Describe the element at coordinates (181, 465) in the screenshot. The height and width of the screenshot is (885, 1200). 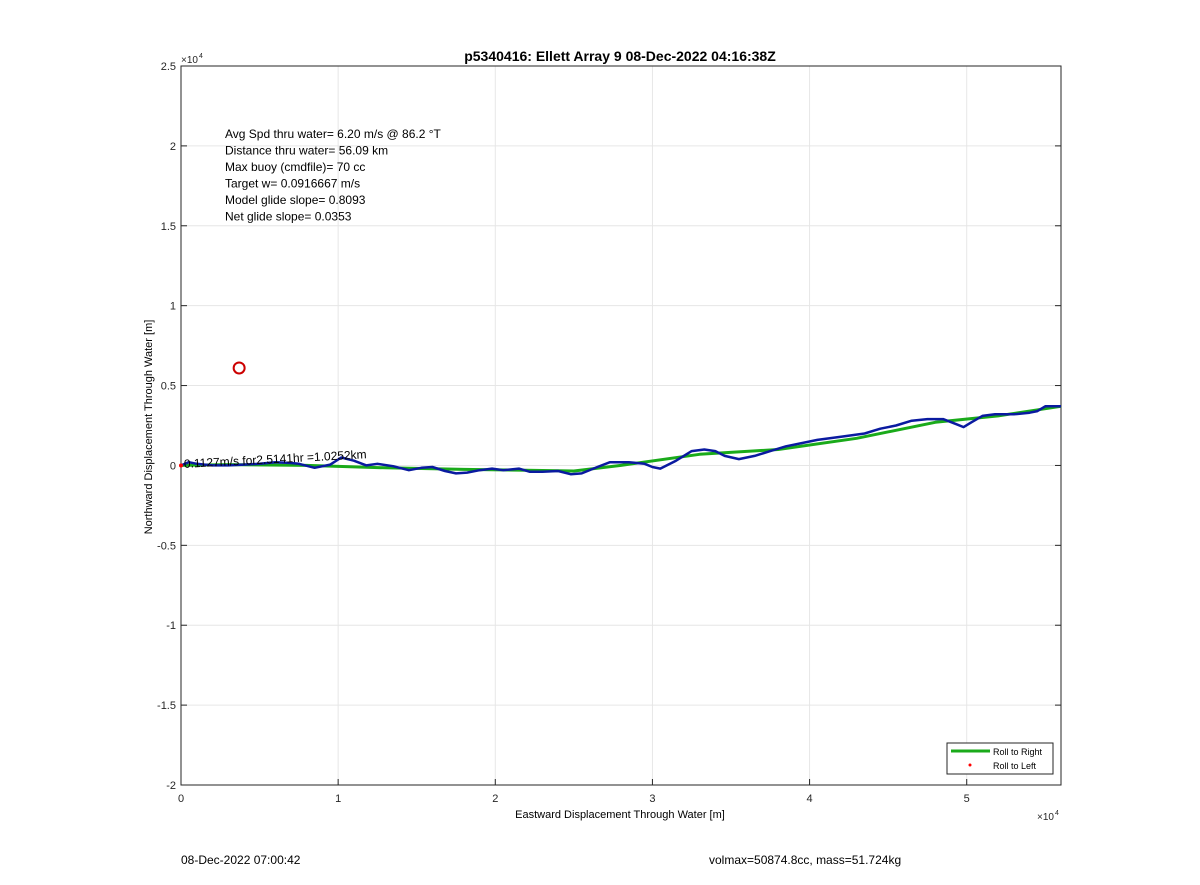
I see `series-roll-to-left-point` at that location.